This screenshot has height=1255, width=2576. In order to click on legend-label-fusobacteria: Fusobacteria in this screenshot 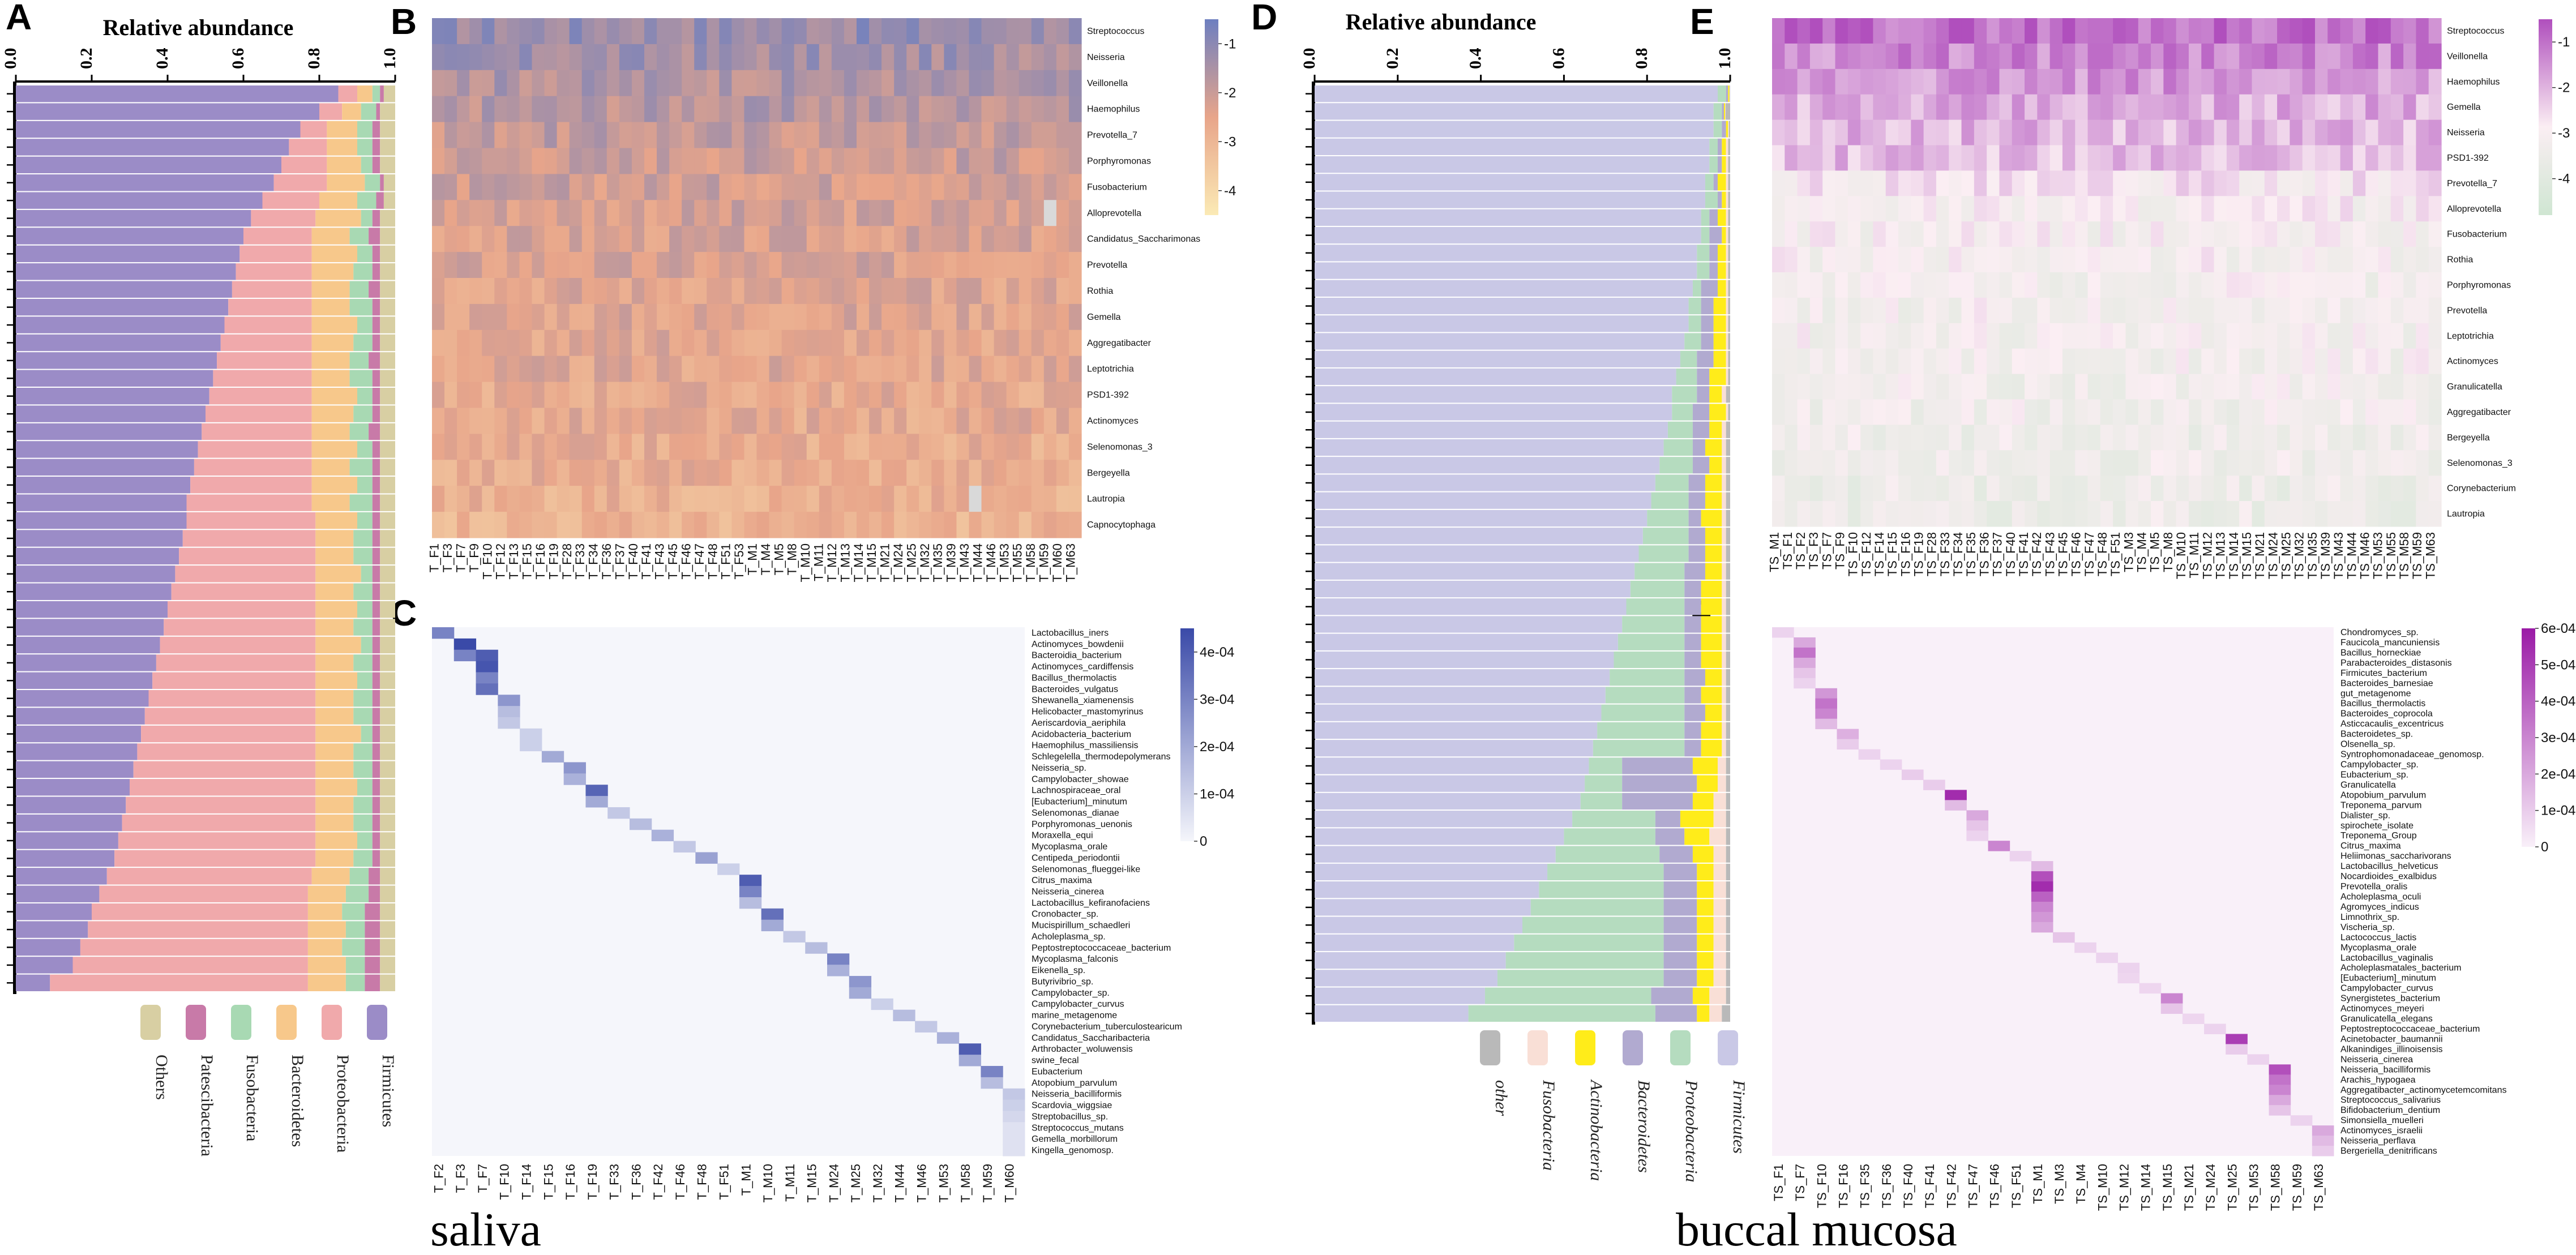, I will do `click(252, 1098)`.